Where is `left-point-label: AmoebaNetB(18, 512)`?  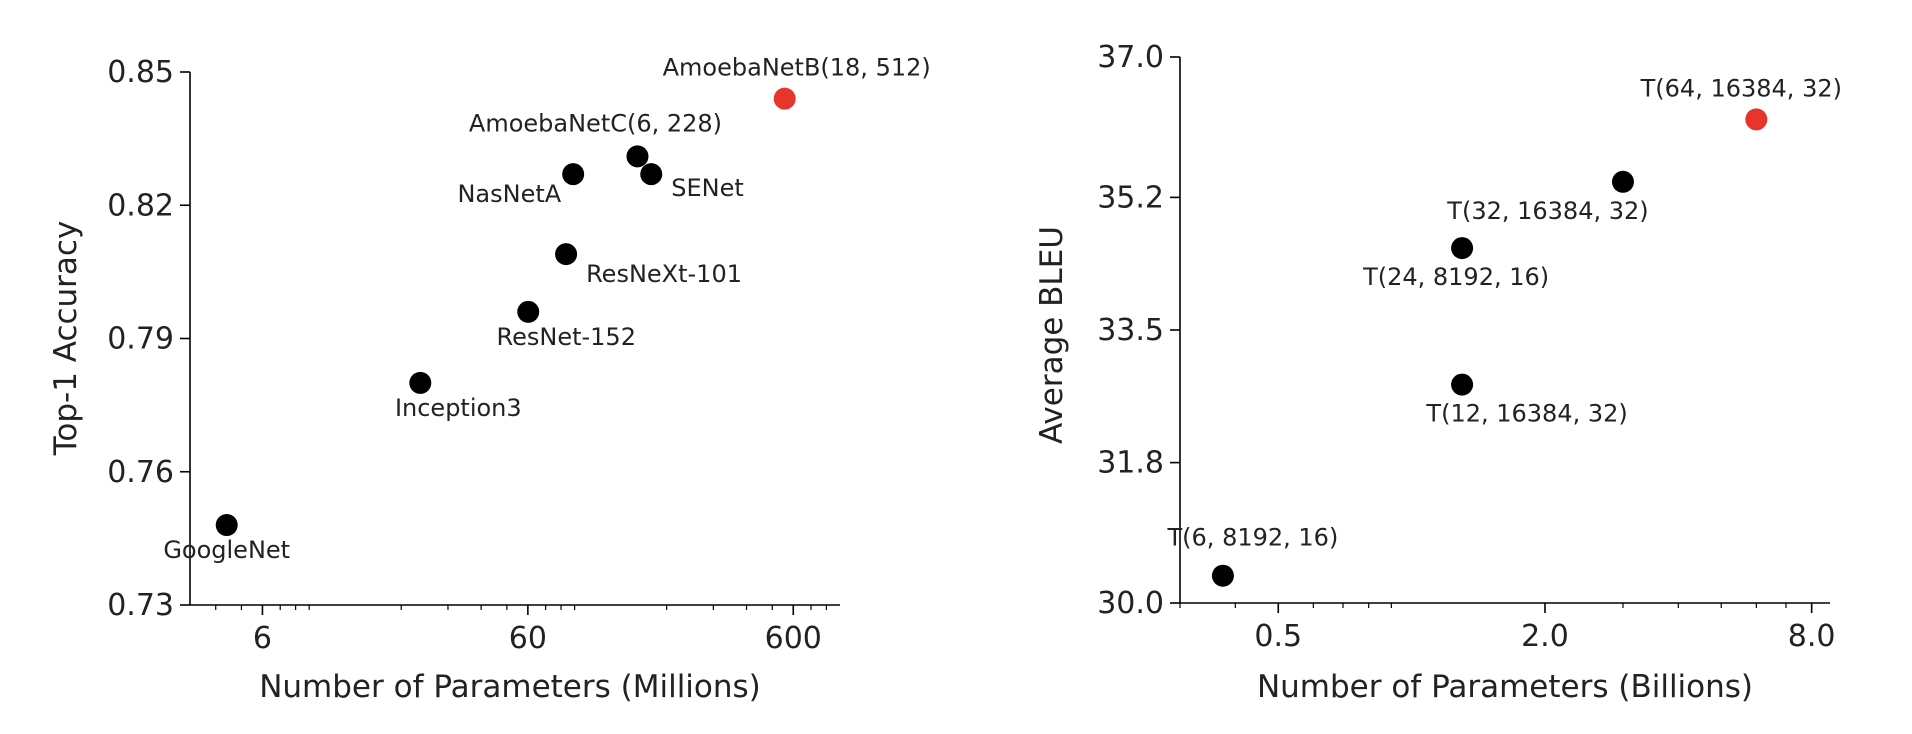
left-point-label: AmoebaNetB(18, 512) is located at coordinates (797, 68).